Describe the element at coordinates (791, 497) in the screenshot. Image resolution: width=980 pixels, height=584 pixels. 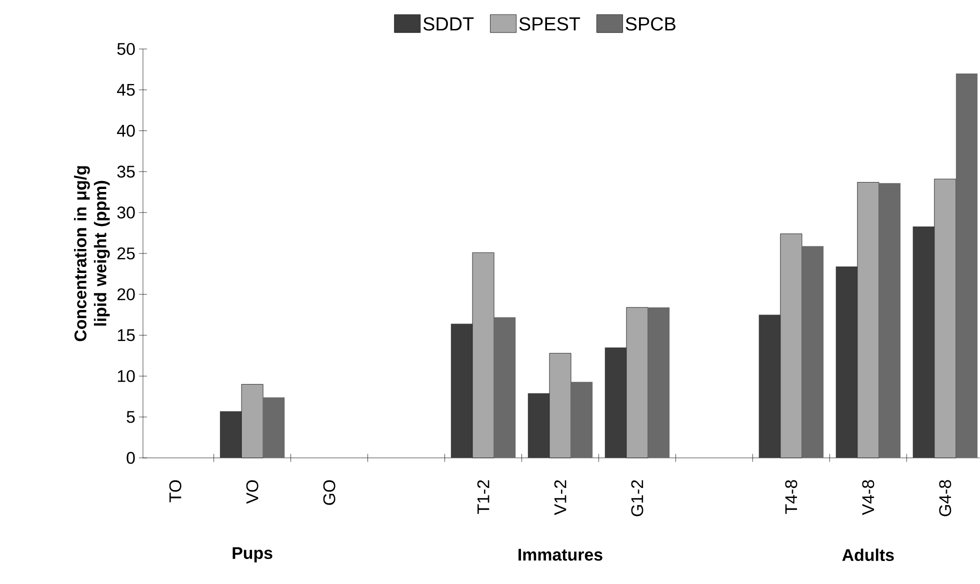
I see `x-tick-label: T4-8` at that location.